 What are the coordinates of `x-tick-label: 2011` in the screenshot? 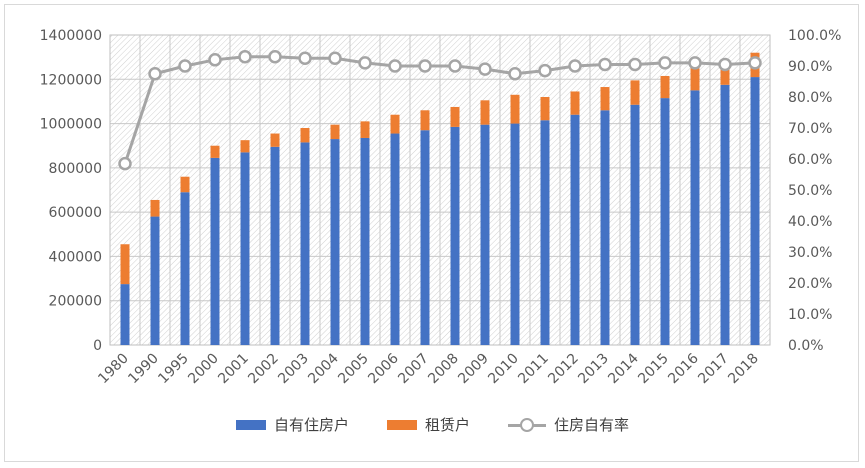 It's located at (533, 369).